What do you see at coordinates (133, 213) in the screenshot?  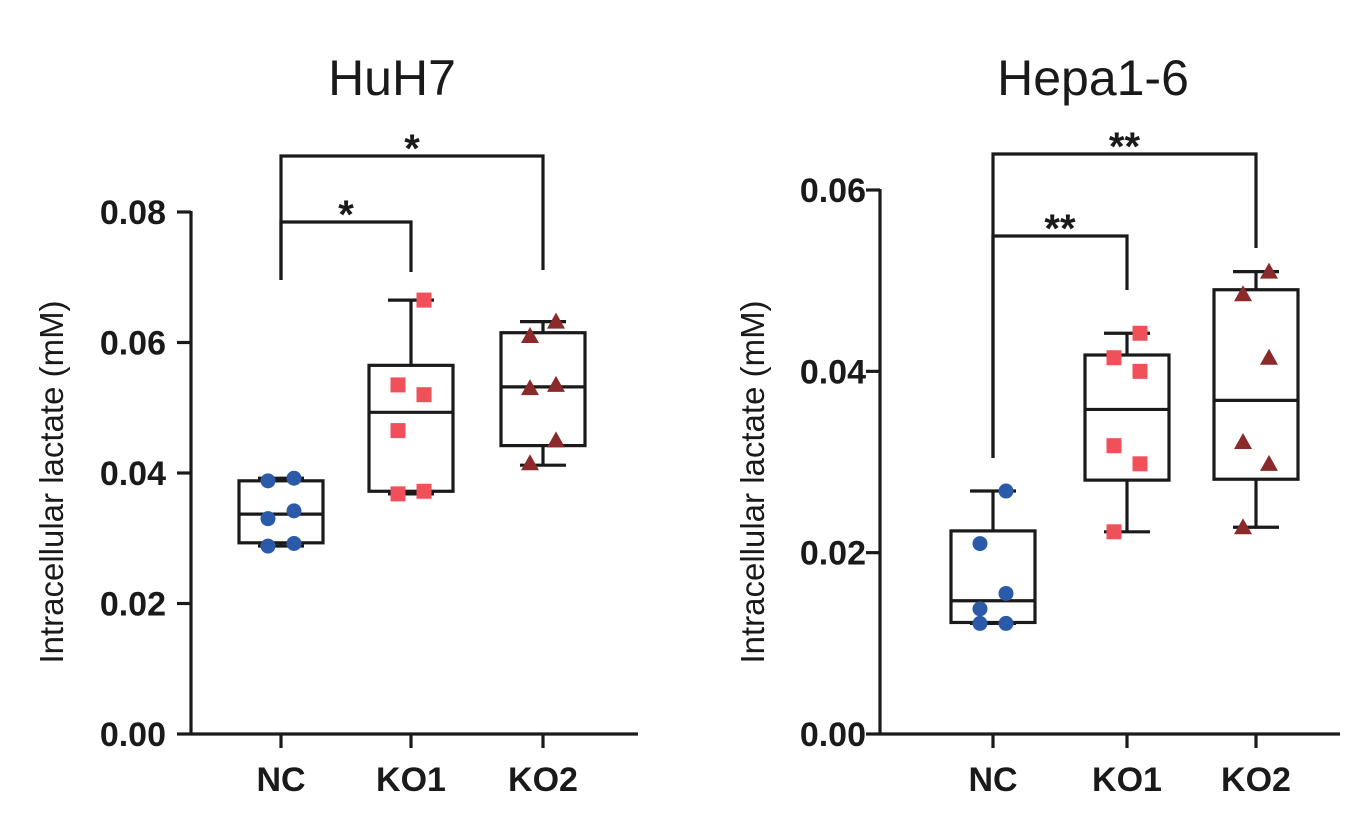 I see `y-tick-label: 0.08` at bounding box center [133, 213].